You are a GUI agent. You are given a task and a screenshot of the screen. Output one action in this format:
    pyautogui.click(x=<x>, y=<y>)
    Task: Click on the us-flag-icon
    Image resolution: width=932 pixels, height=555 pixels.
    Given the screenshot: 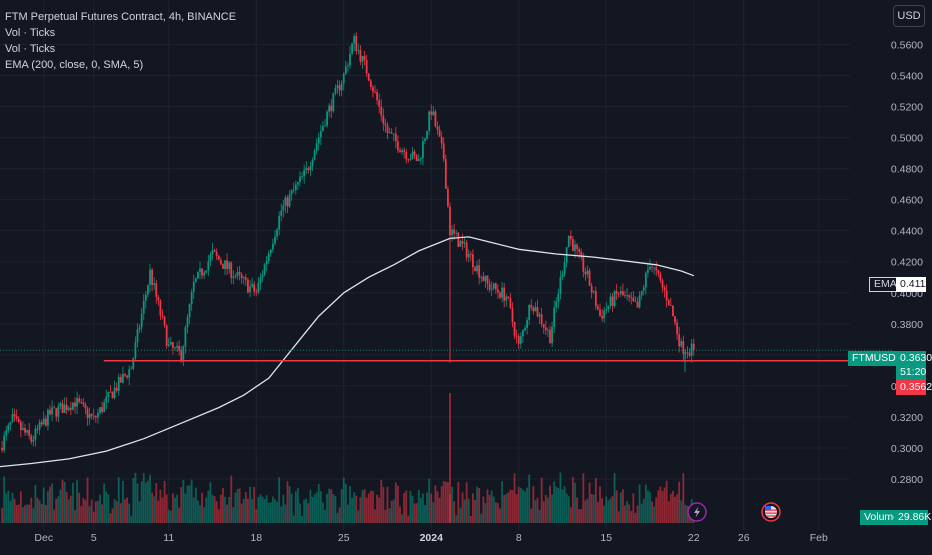 What is the action you would take?
    pyautogui.click(x=771, y=512)
    